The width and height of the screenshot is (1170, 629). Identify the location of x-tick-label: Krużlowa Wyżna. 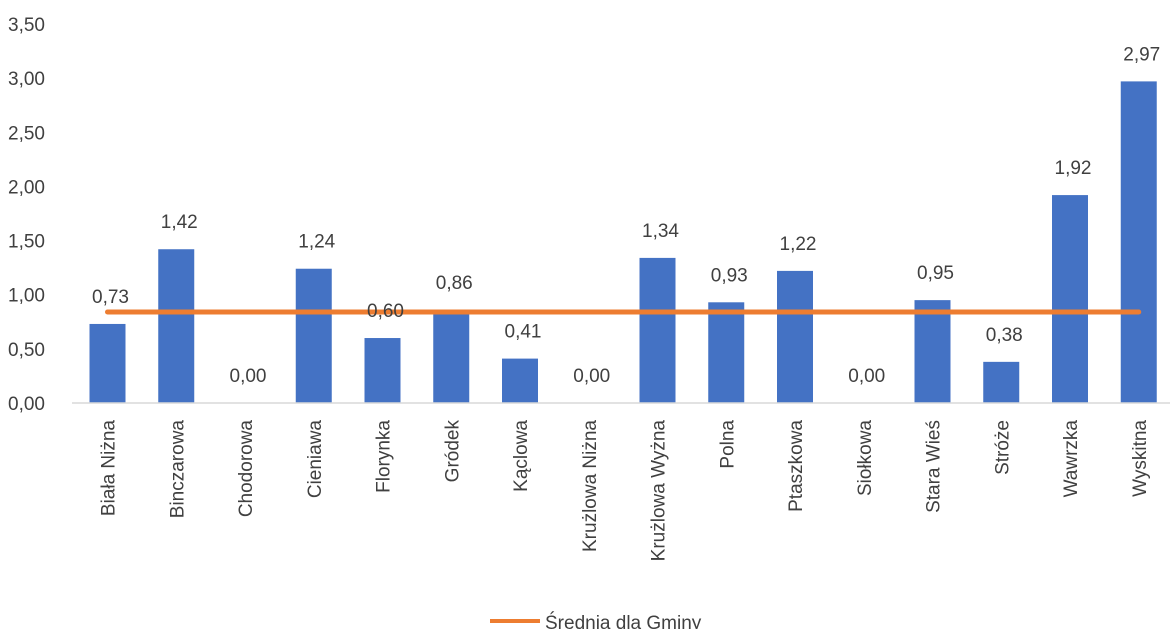
(659, 491).